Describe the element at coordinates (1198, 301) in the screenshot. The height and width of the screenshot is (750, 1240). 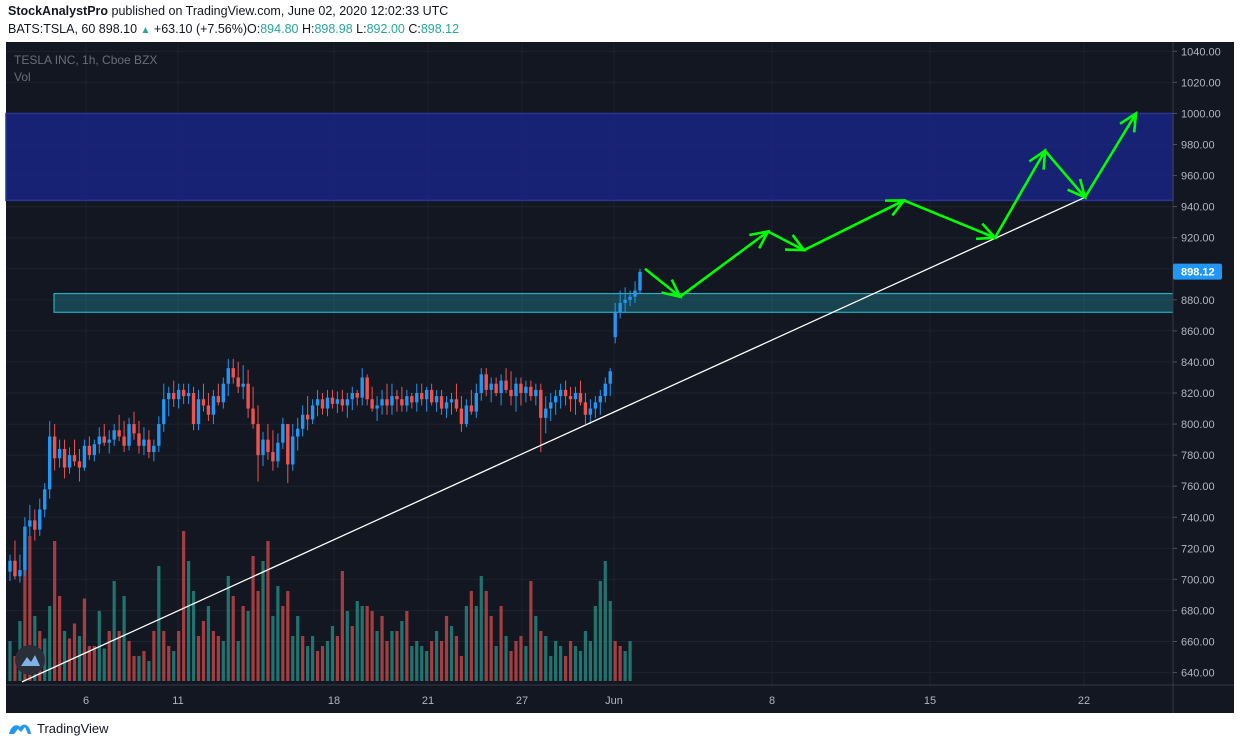
I see `ytick-label-12: 880.00` at that location.